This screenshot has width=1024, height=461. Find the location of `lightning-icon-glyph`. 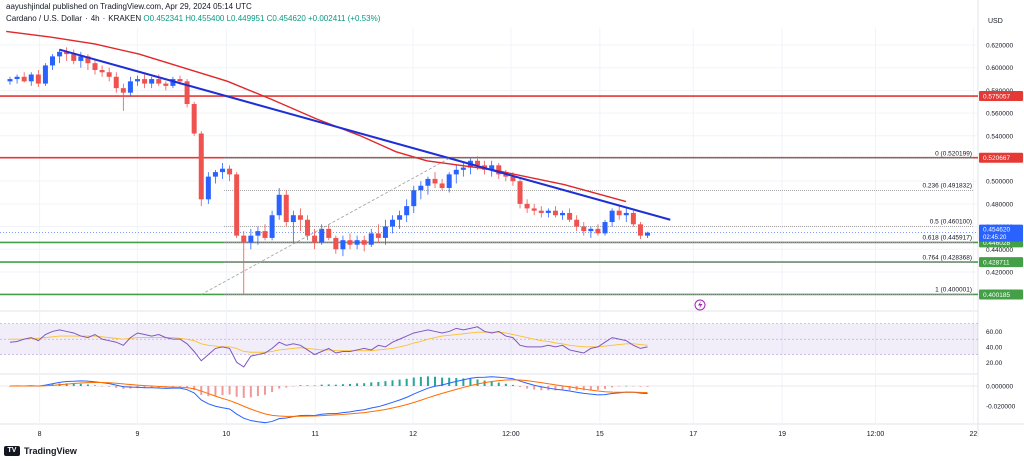

lightning-icon-glyph is located at coordinates (700, 305).